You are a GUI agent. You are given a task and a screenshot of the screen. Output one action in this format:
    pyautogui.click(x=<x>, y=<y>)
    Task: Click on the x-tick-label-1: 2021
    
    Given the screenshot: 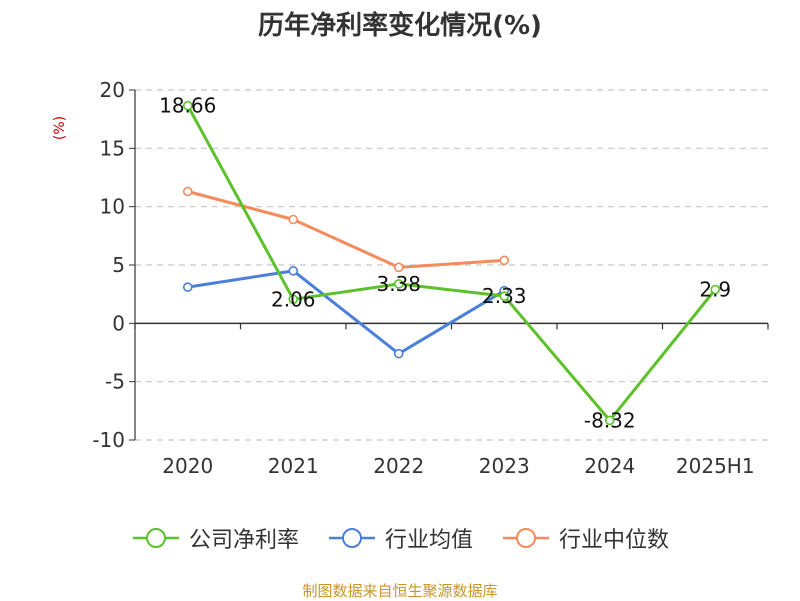 What is the action you would take?
    pyautogui.click(x=293, y=466)
    